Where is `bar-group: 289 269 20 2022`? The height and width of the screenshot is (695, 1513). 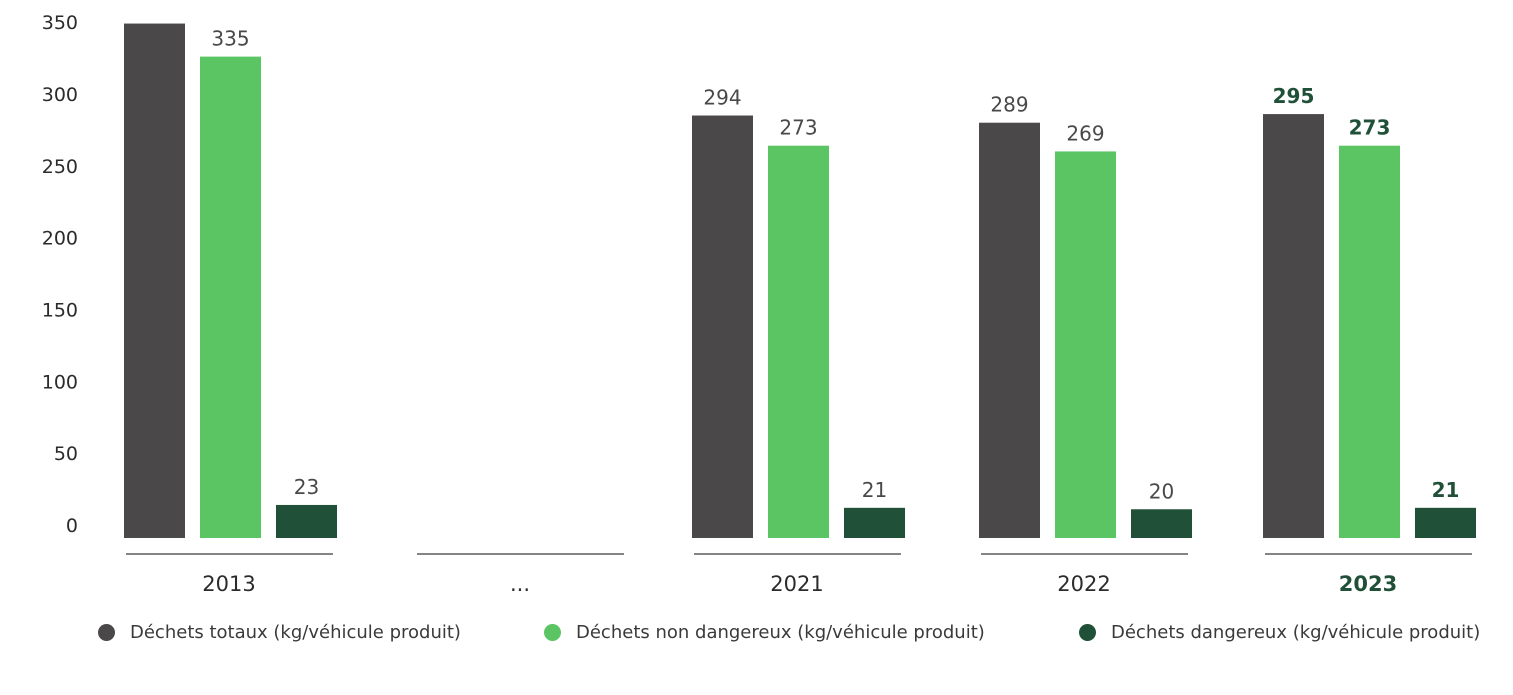 bar-group: 289 269 20 2022 is located at coordinates (1085, 344).